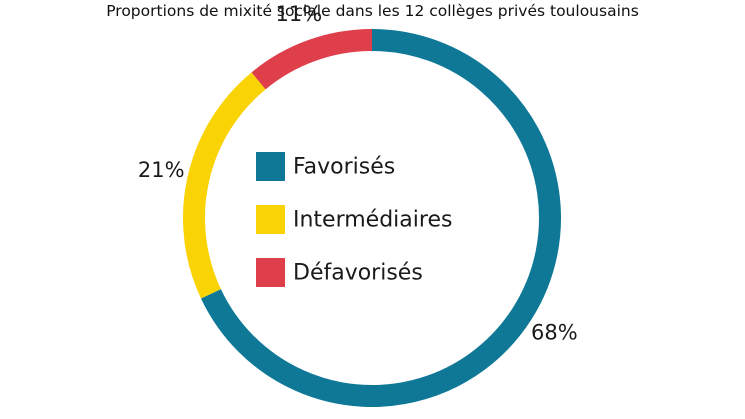  I want to click on donut-slice-defavorises, so click(312, 59).